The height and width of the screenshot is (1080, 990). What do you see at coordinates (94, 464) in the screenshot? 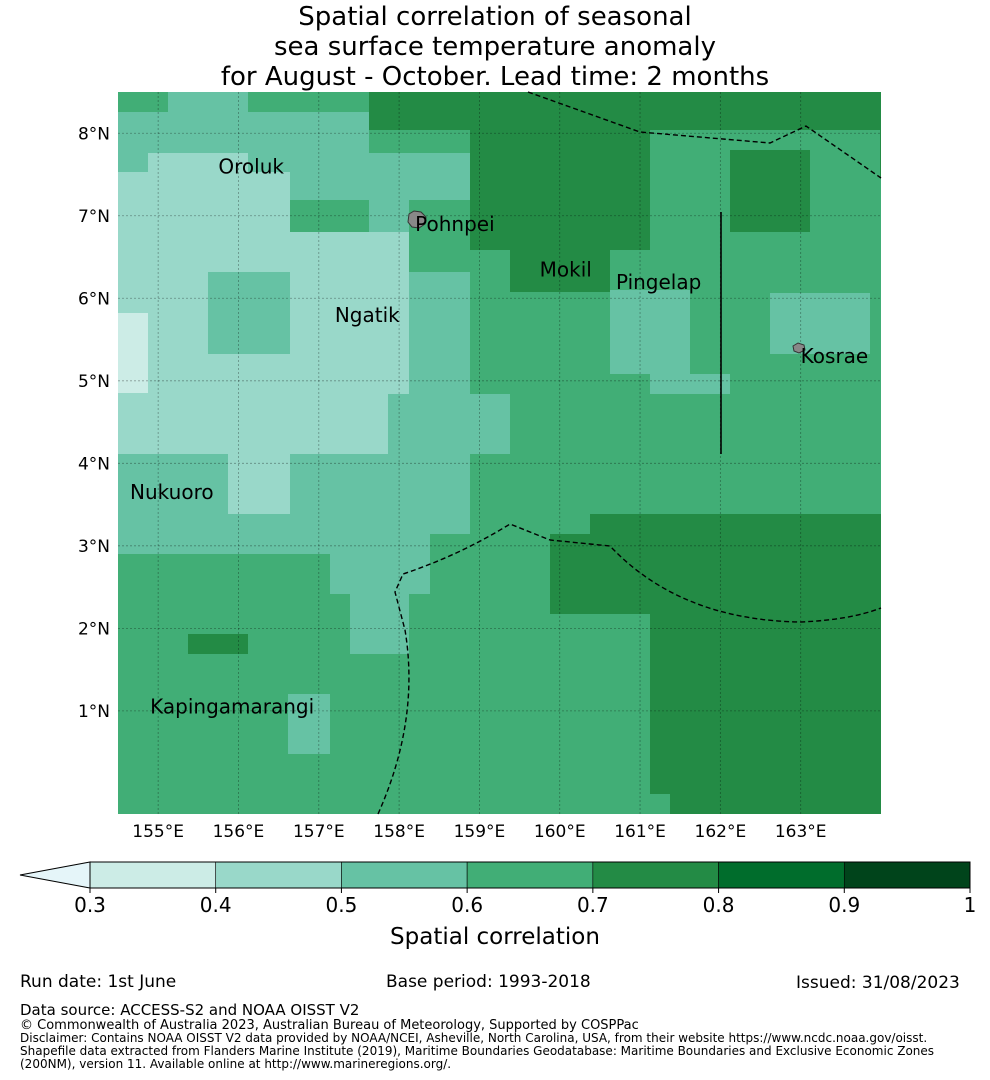
I see `y-tick-label: 4°N` at bounding box center [94, 464].